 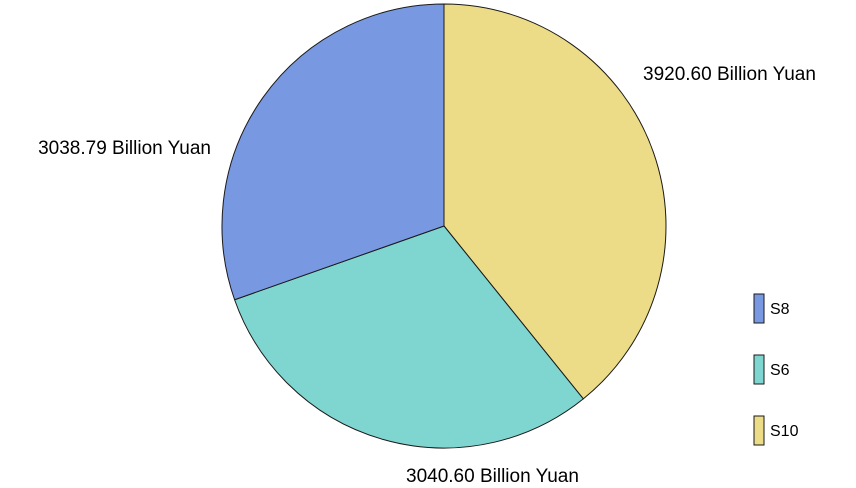 I want to click on legend-swatch-s6, so click(x=759, y=369).